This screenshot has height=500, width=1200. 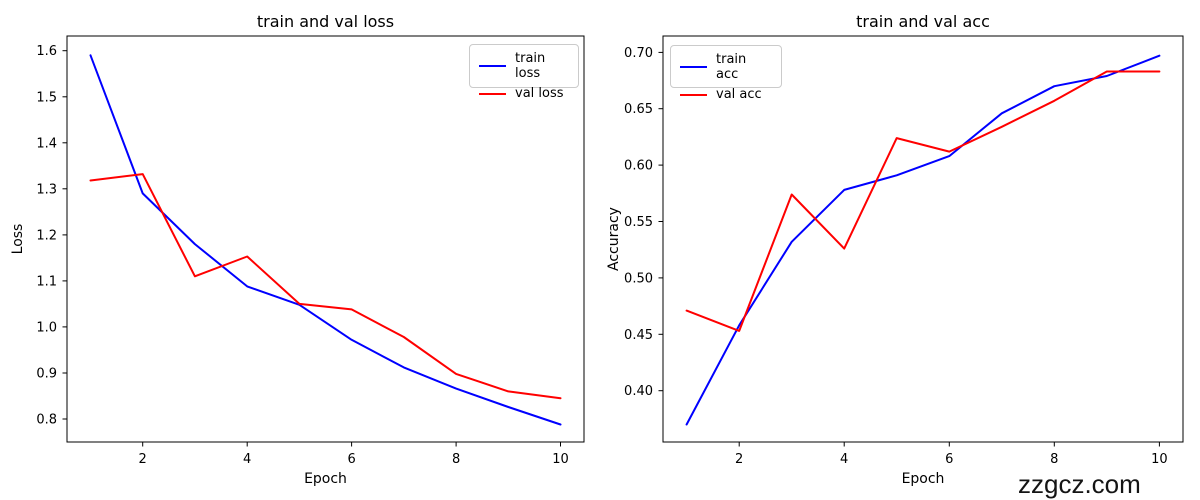 What do you see at coordinates (638, 166) in the screenshot?
I see `y-tick-label: 0.60` at bounding box center [638, 166].